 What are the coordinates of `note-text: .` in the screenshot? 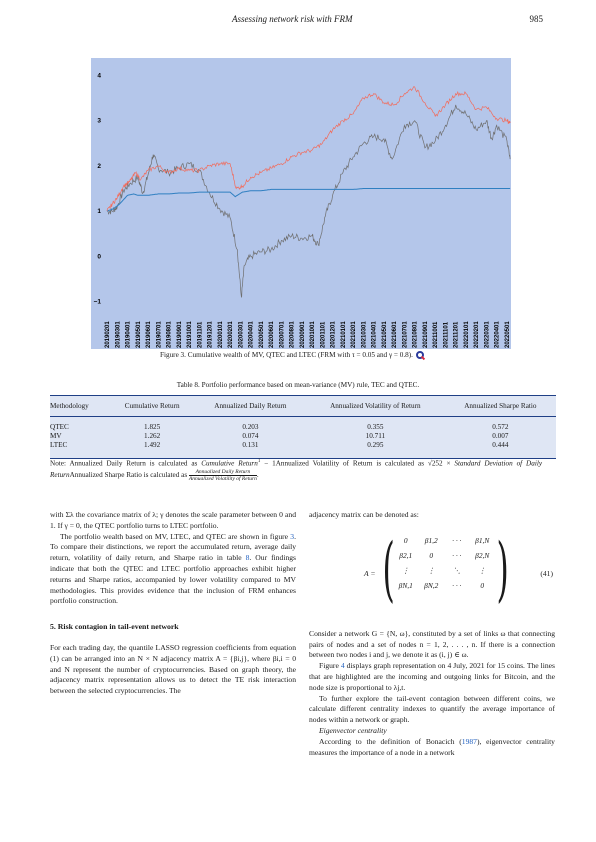 It's located at (257, 475).